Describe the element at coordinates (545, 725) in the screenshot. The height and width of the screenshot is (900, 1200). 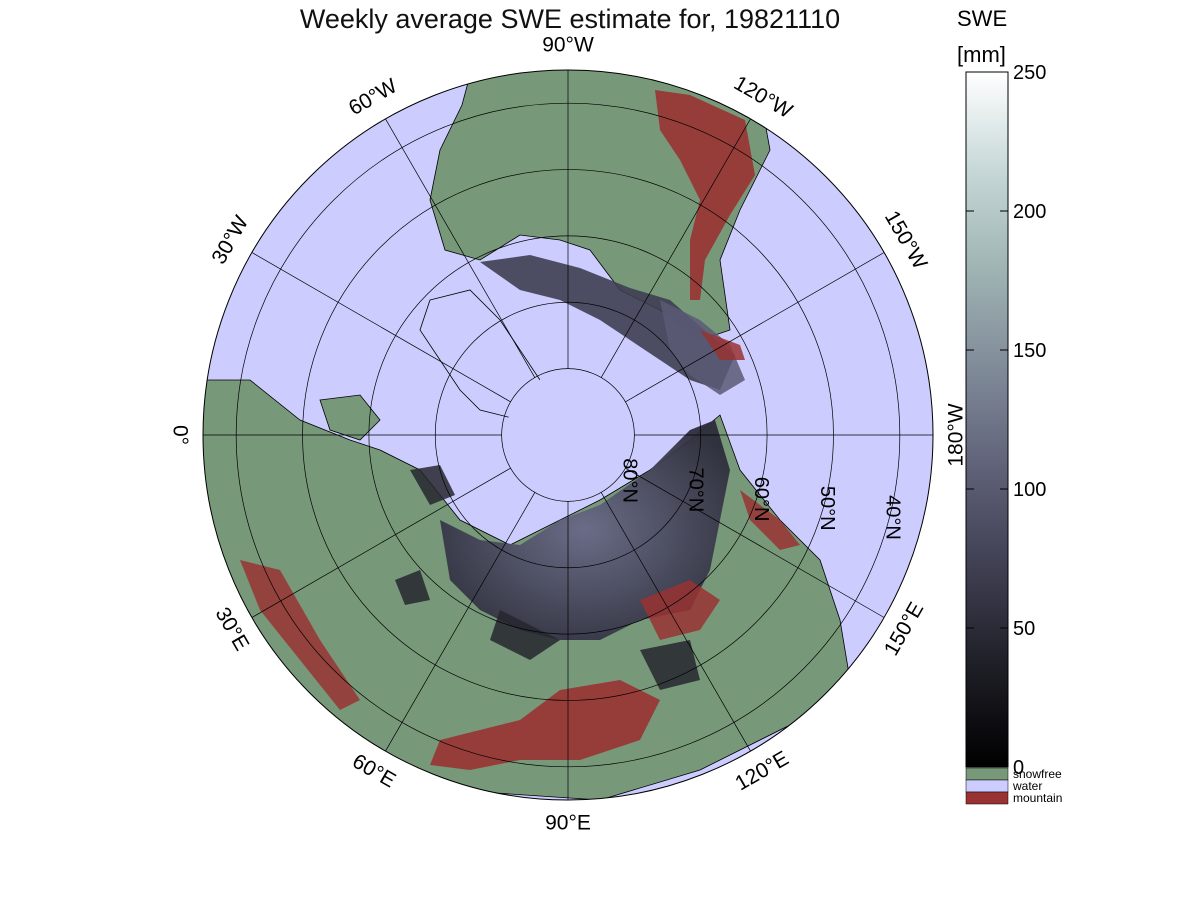
I see `mountain-central-asia` at that location.